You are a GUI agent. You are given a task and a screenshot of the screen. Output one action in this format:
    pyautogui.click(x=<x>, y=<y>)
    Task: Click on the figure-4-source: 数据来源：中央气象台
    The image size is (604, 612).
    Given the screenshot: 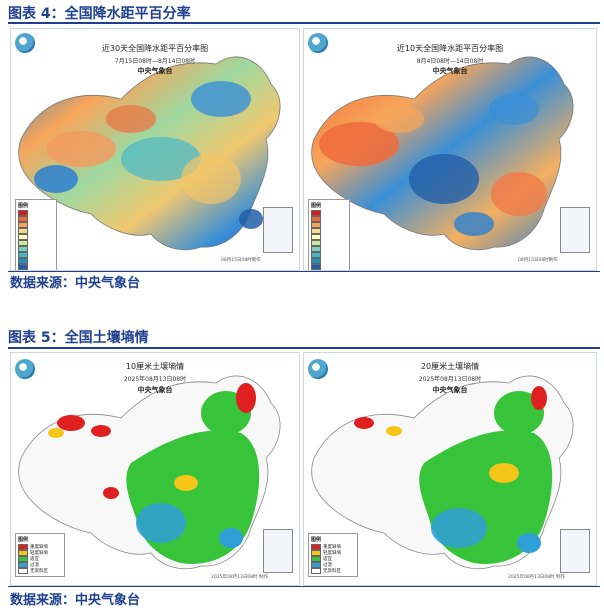 What is the action you would take?
    pyautogui.click(x=75, y=283)
    